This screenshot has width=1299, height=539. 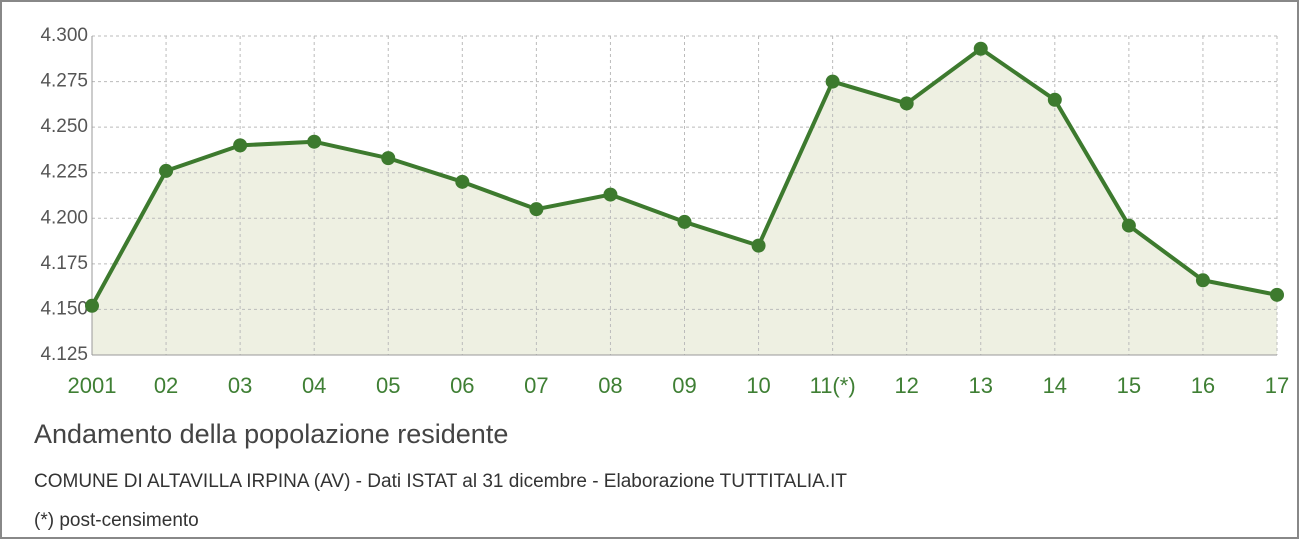 What do you see at coordinates (166, 385) in the screenshot?
I see `x-tick-label: 02` at bounding box center [166, 385].